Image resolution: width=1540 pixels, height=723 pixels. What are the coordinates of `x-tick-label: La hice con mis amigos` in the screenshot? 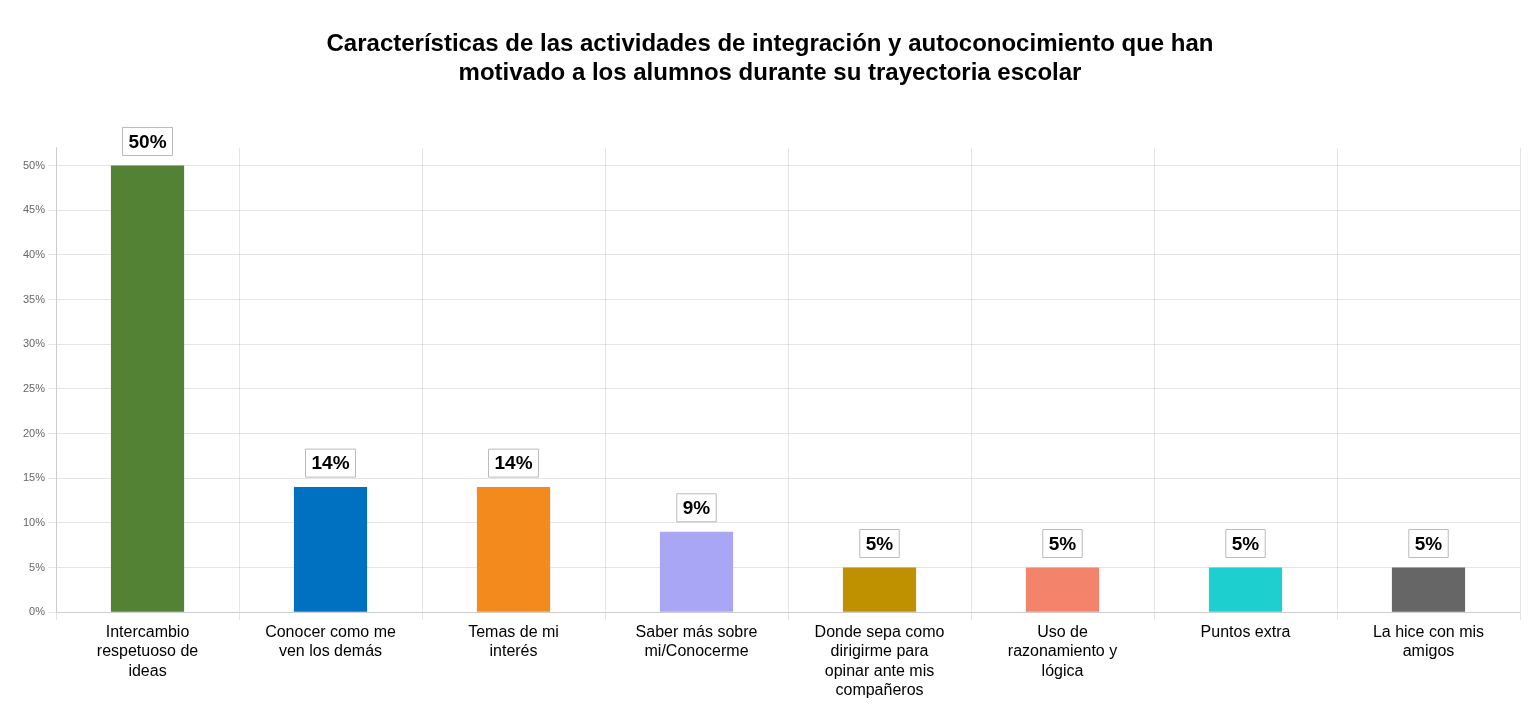 It's located at (1428, 641).